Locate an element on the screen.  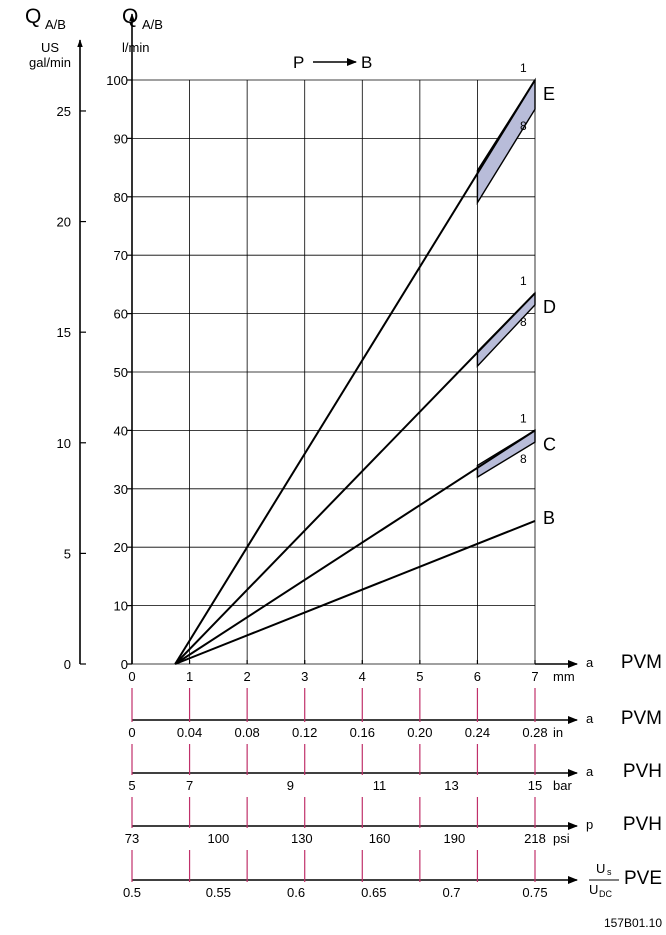
scale-tick-label: 0.16 is located at coordinates (362, 732).